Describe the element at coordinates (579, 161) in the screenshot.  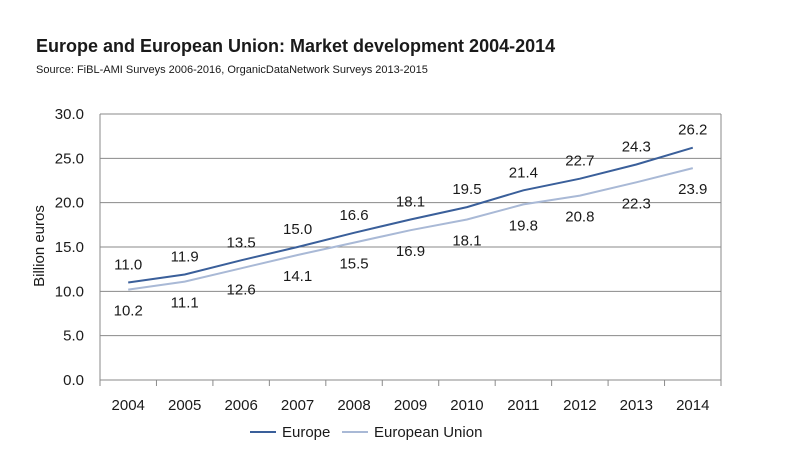
I see `data-label: 22.7` at that location.